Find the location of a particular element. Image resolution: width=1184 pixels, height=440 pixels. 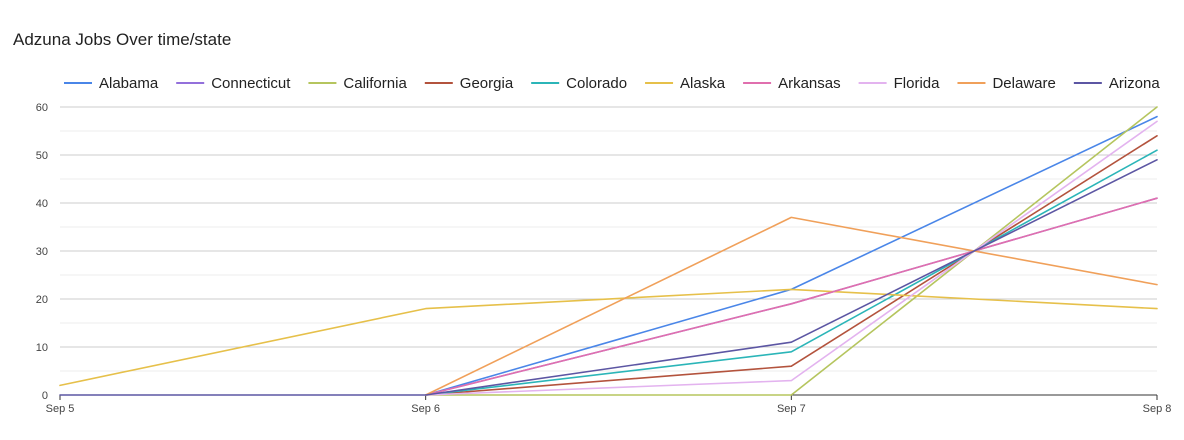

legend-label: Connecticut is located at coordinates (251, 83).